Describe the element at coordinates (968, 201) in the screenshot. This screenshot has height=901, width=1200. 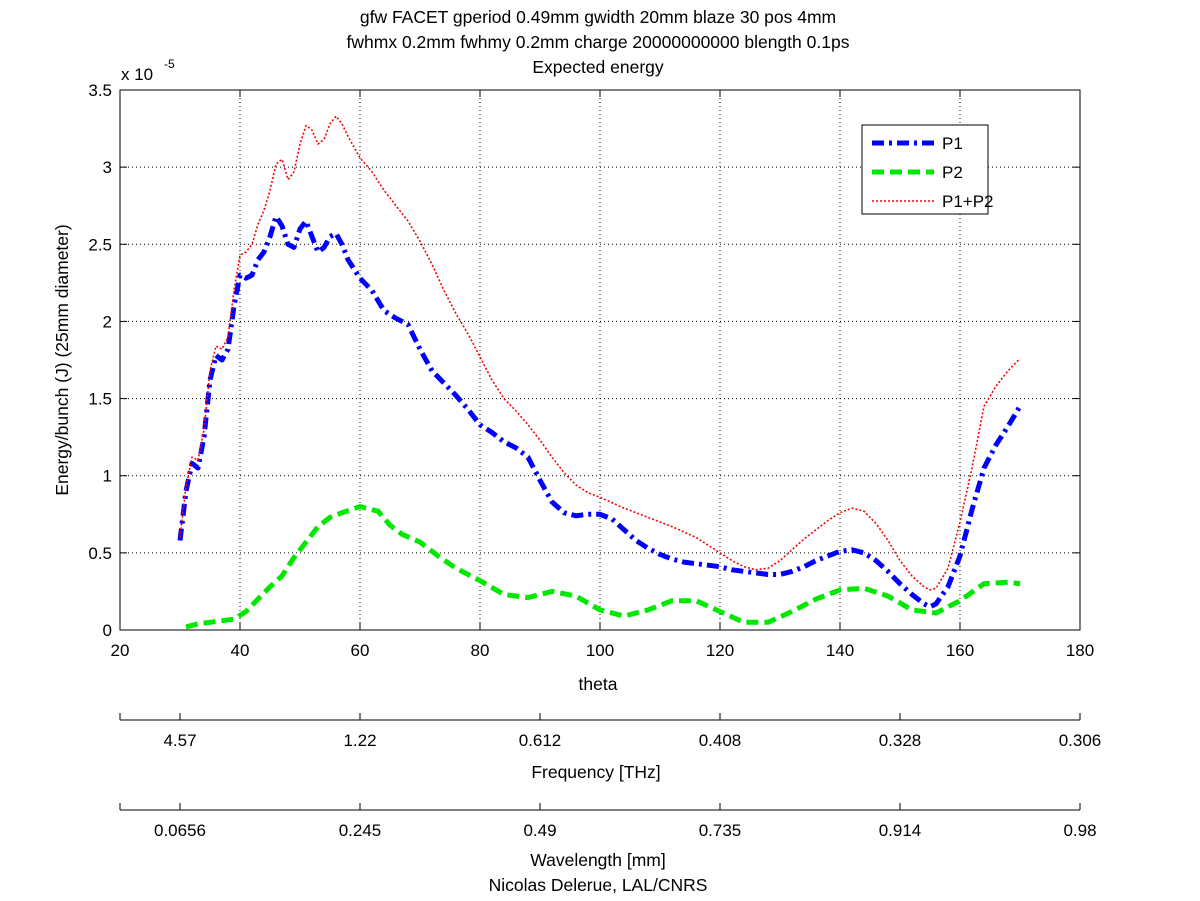
I see `legend-label: P1+P2` at that location.